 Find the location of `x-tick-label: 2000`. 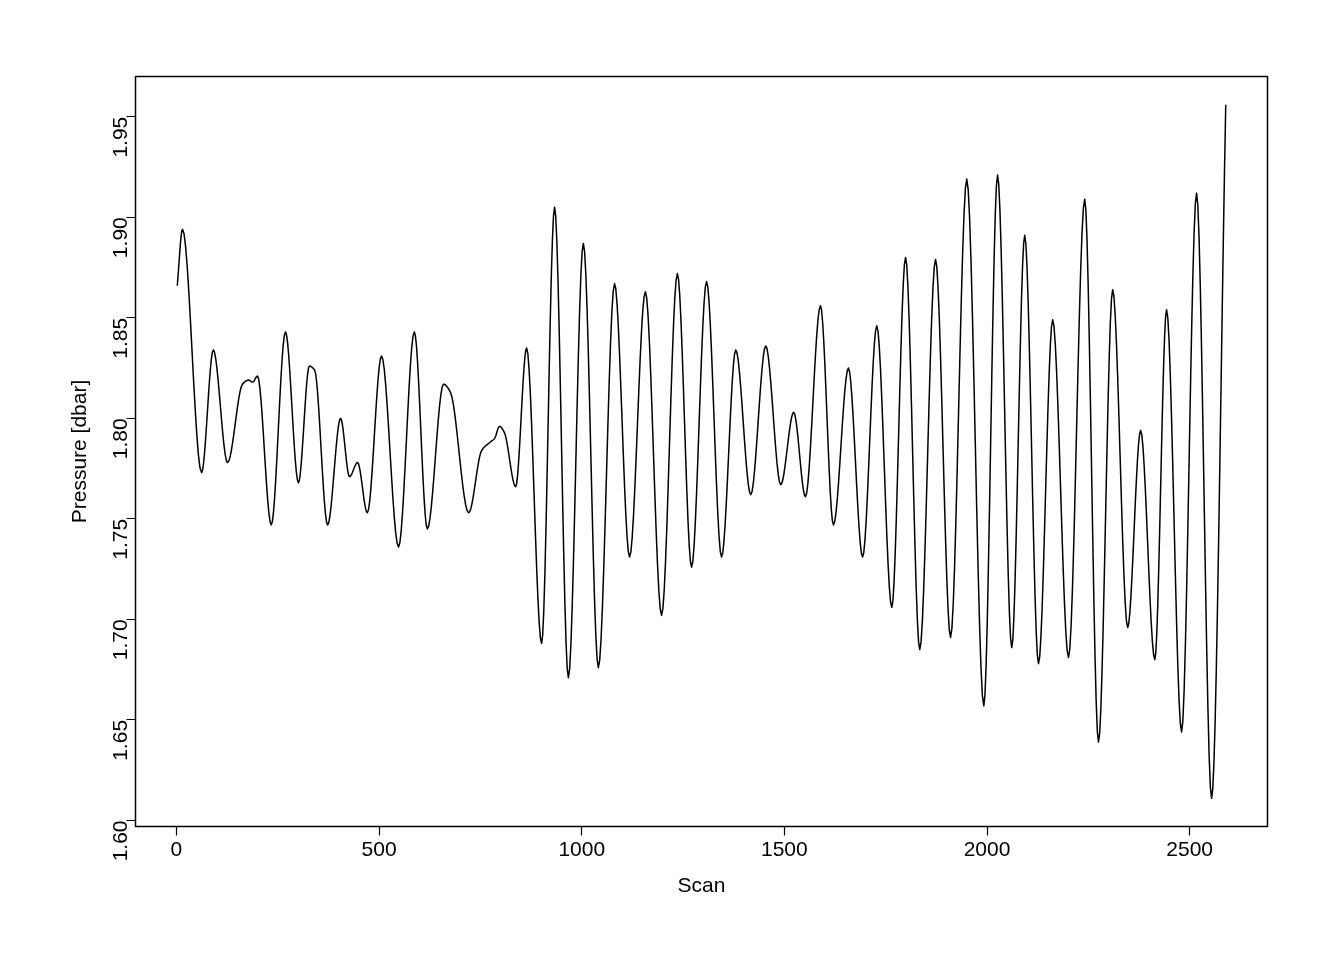

x-tick-label: 2000 is located at coordinates (987, 848).